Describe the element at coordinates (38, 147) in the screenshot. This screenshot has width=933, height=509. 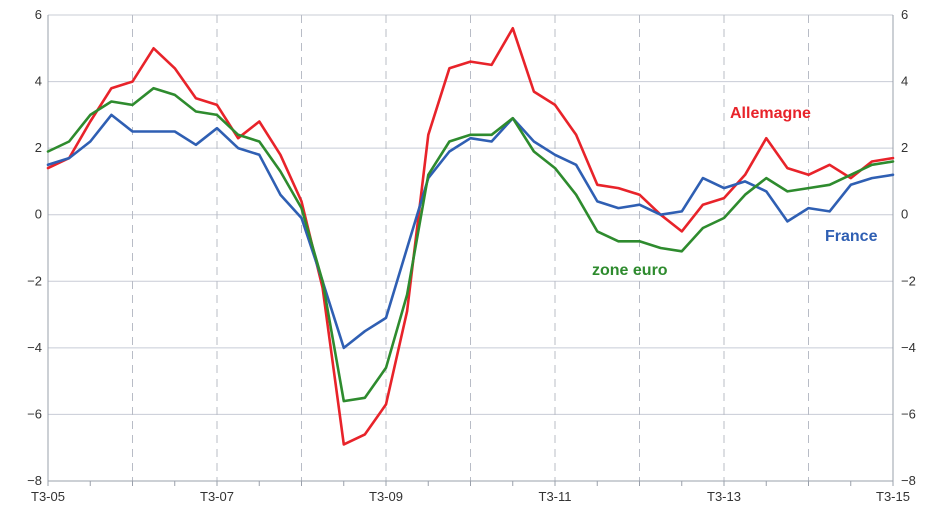
I see `y-tick-label-left: 2` at that location.